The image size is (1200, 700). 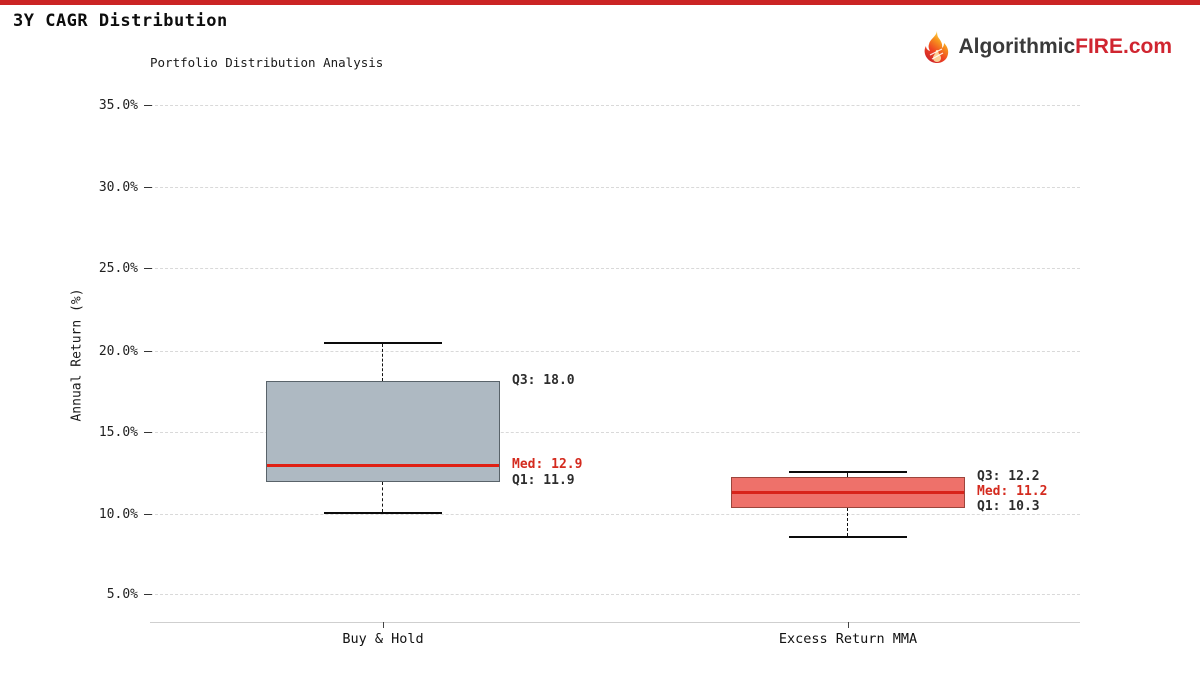 I want to click on brand-name-red: FIRE, so click(x=1099, y=46).